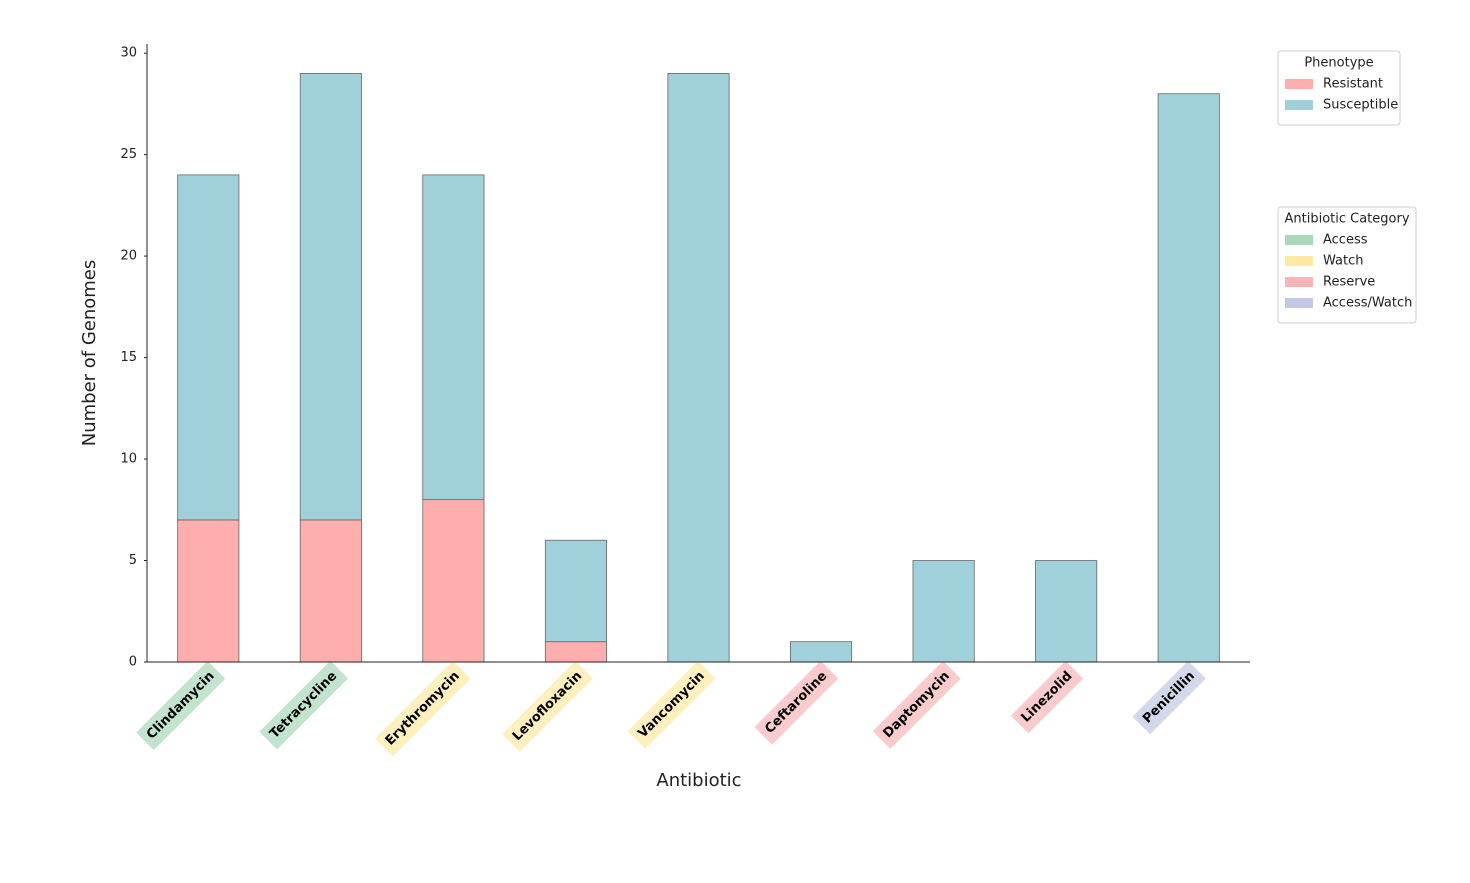 Image resolution: width=1470 pixels, height=883 pixels. I want to click on x-tick-group: Penicillin, so click(1169, 697).